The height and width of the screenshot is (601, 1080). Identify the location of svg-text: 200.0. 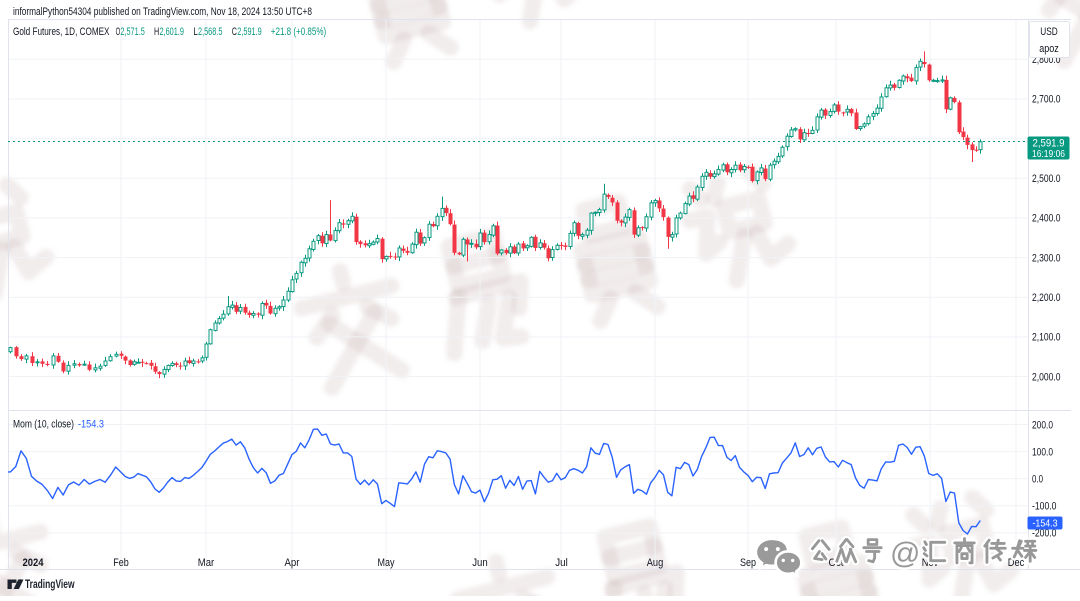
(1042, 425).